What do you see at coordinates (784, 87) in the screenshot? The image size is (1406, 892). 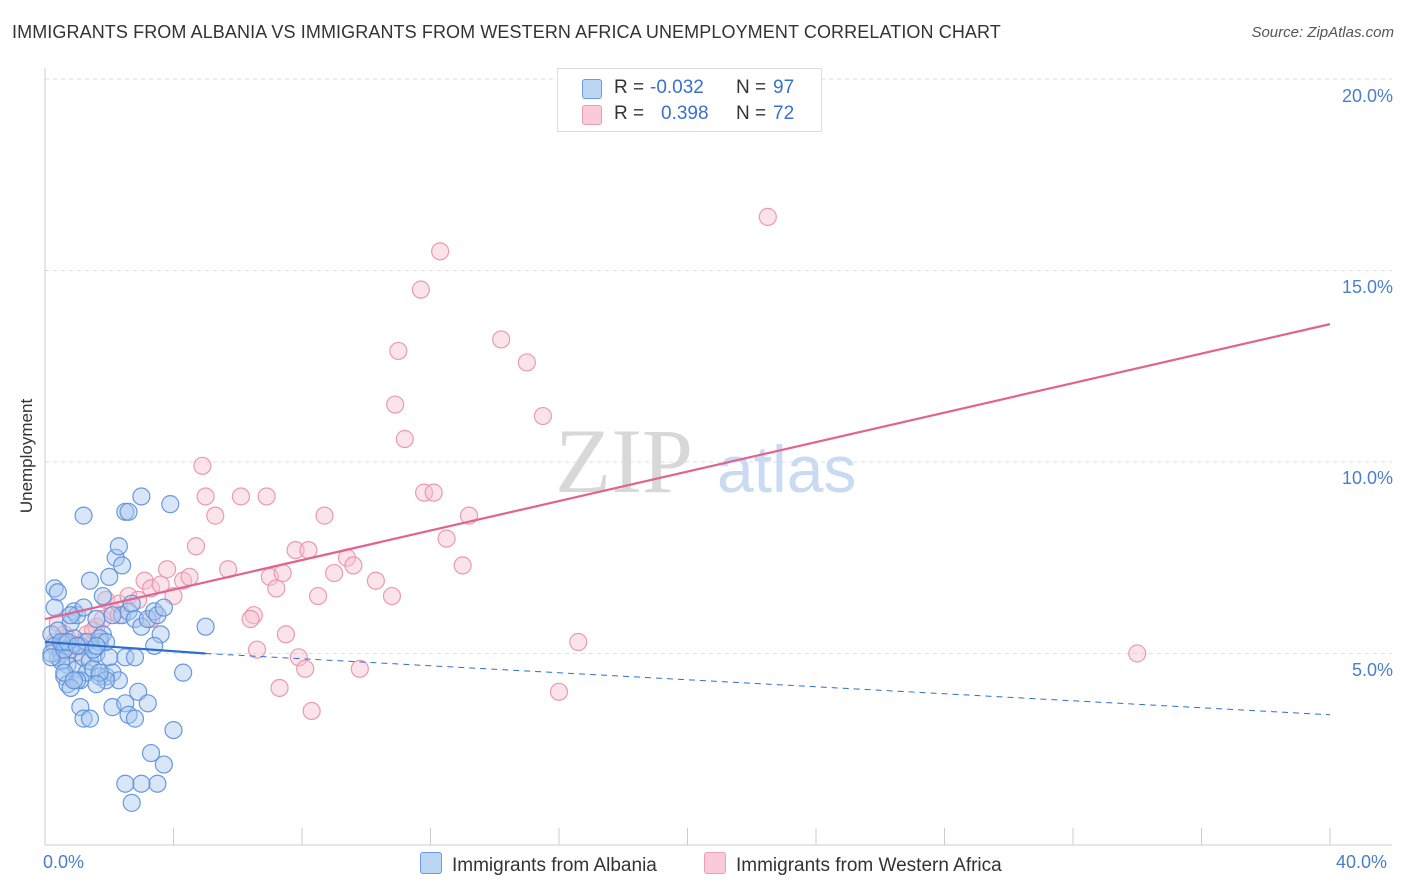 I see `albania-n-value: 97` at bounding box center [784, 87].